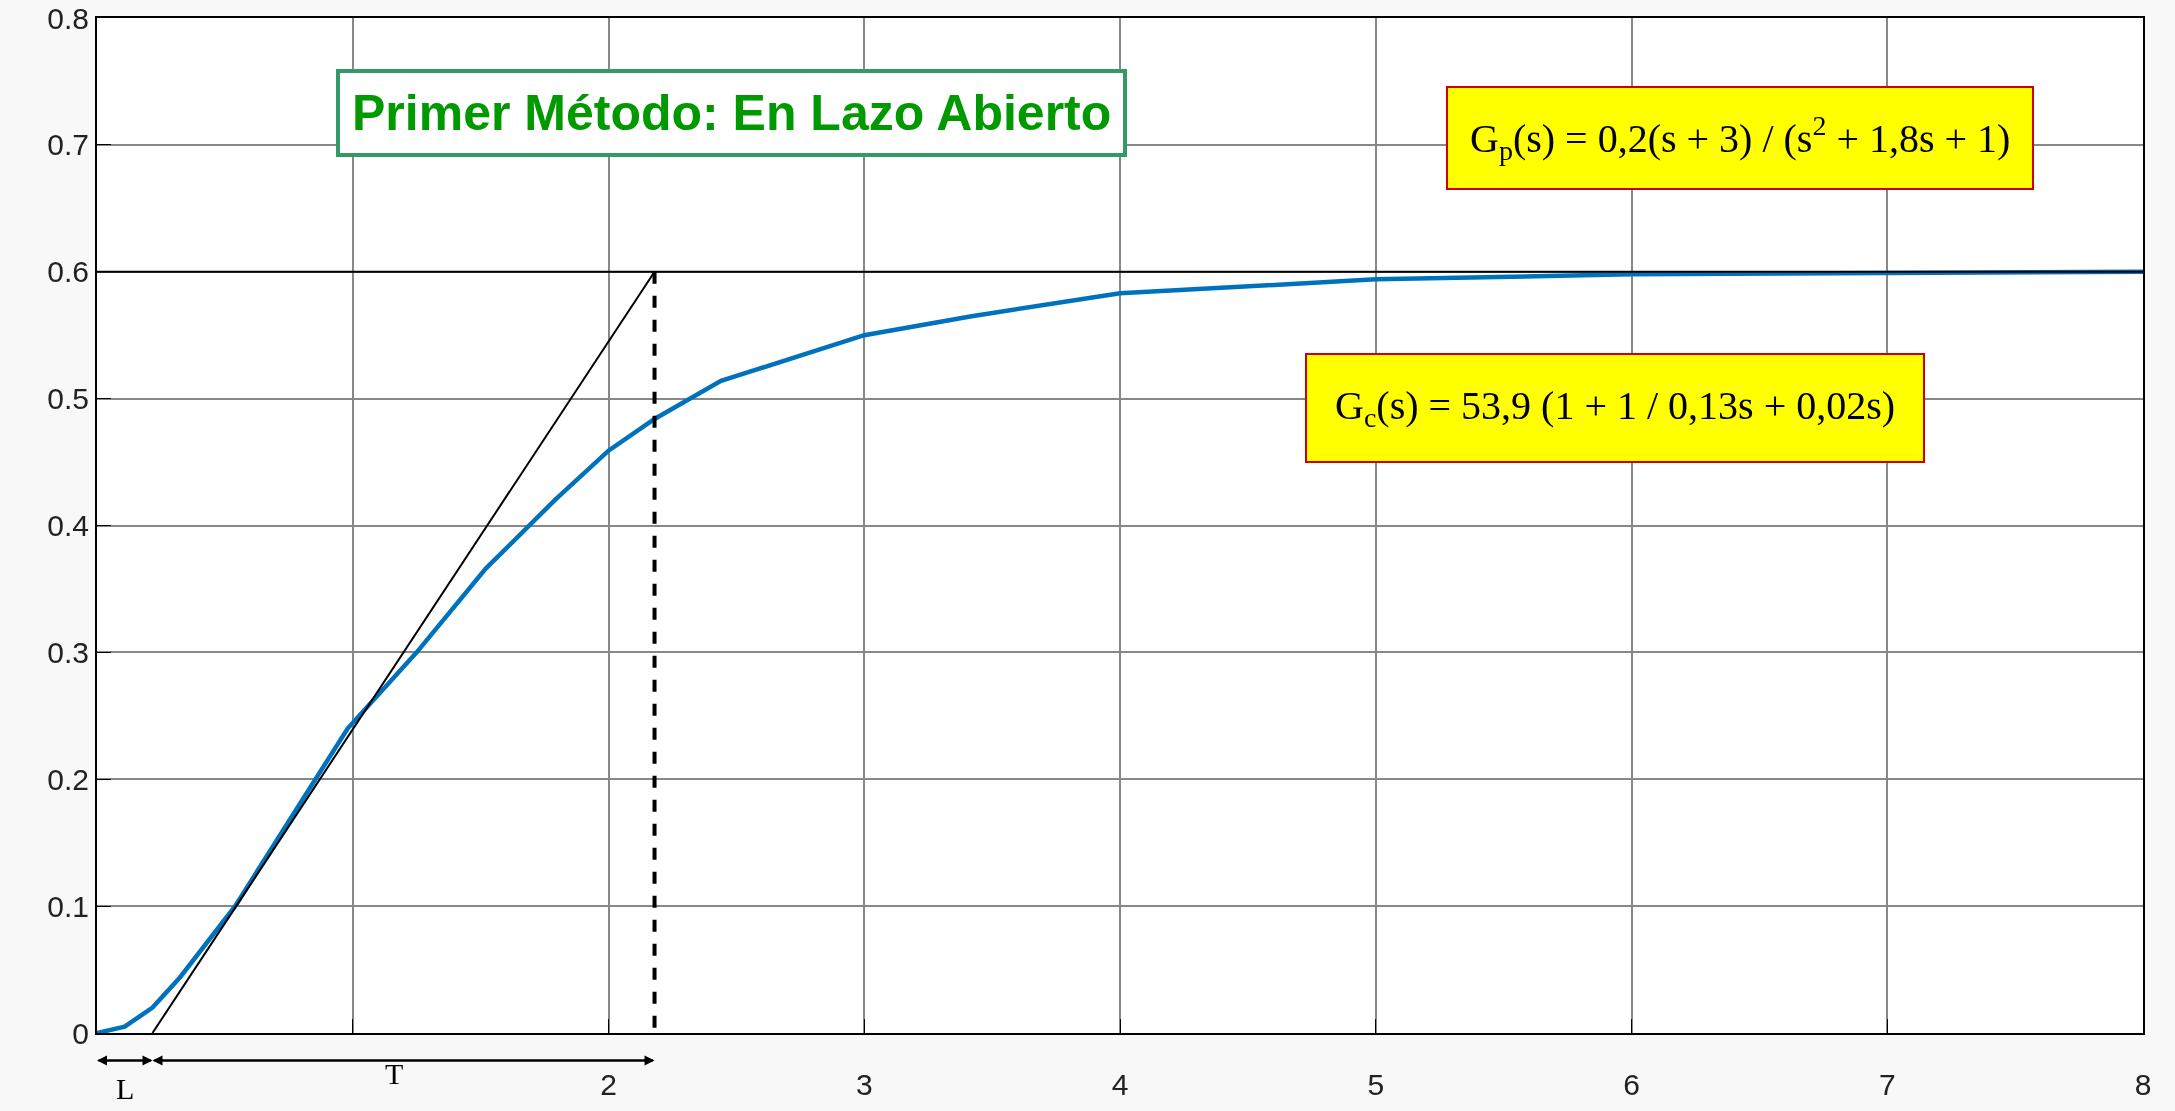  What do you see at coordinates (68, 906) in the screenshot?
I see `y-tick-label: 0.1` at bounding box center [68, 906].